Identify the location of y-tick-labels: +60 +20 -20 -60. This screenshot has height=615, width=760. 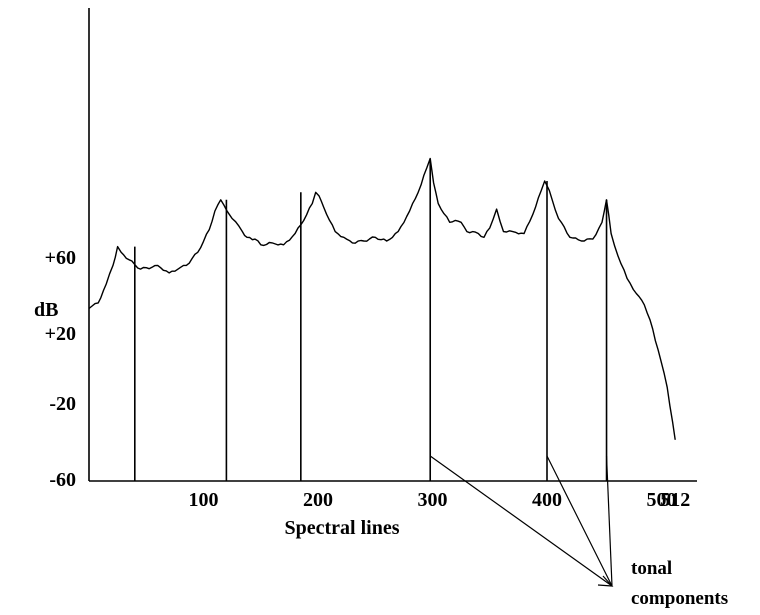
(60, 369).